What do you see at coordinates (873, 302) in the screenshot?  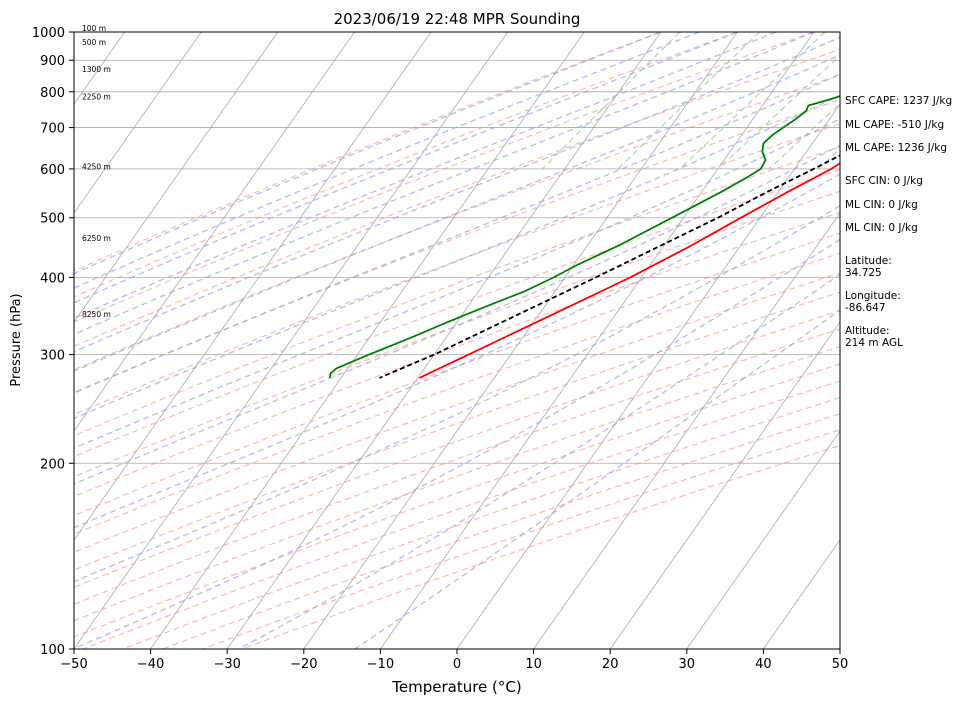 I see `sounding-parameter-label: Longitude: -86.647` at bounding box center [873, 302].